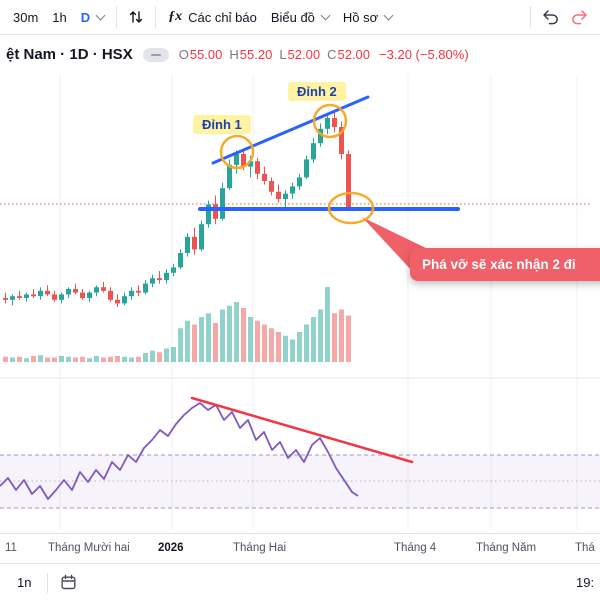  What do you see at coordinates (300, 581) in the screenshot?
I see `bottom-toolbar: 1n 19:` at bounding box center [300, 581].